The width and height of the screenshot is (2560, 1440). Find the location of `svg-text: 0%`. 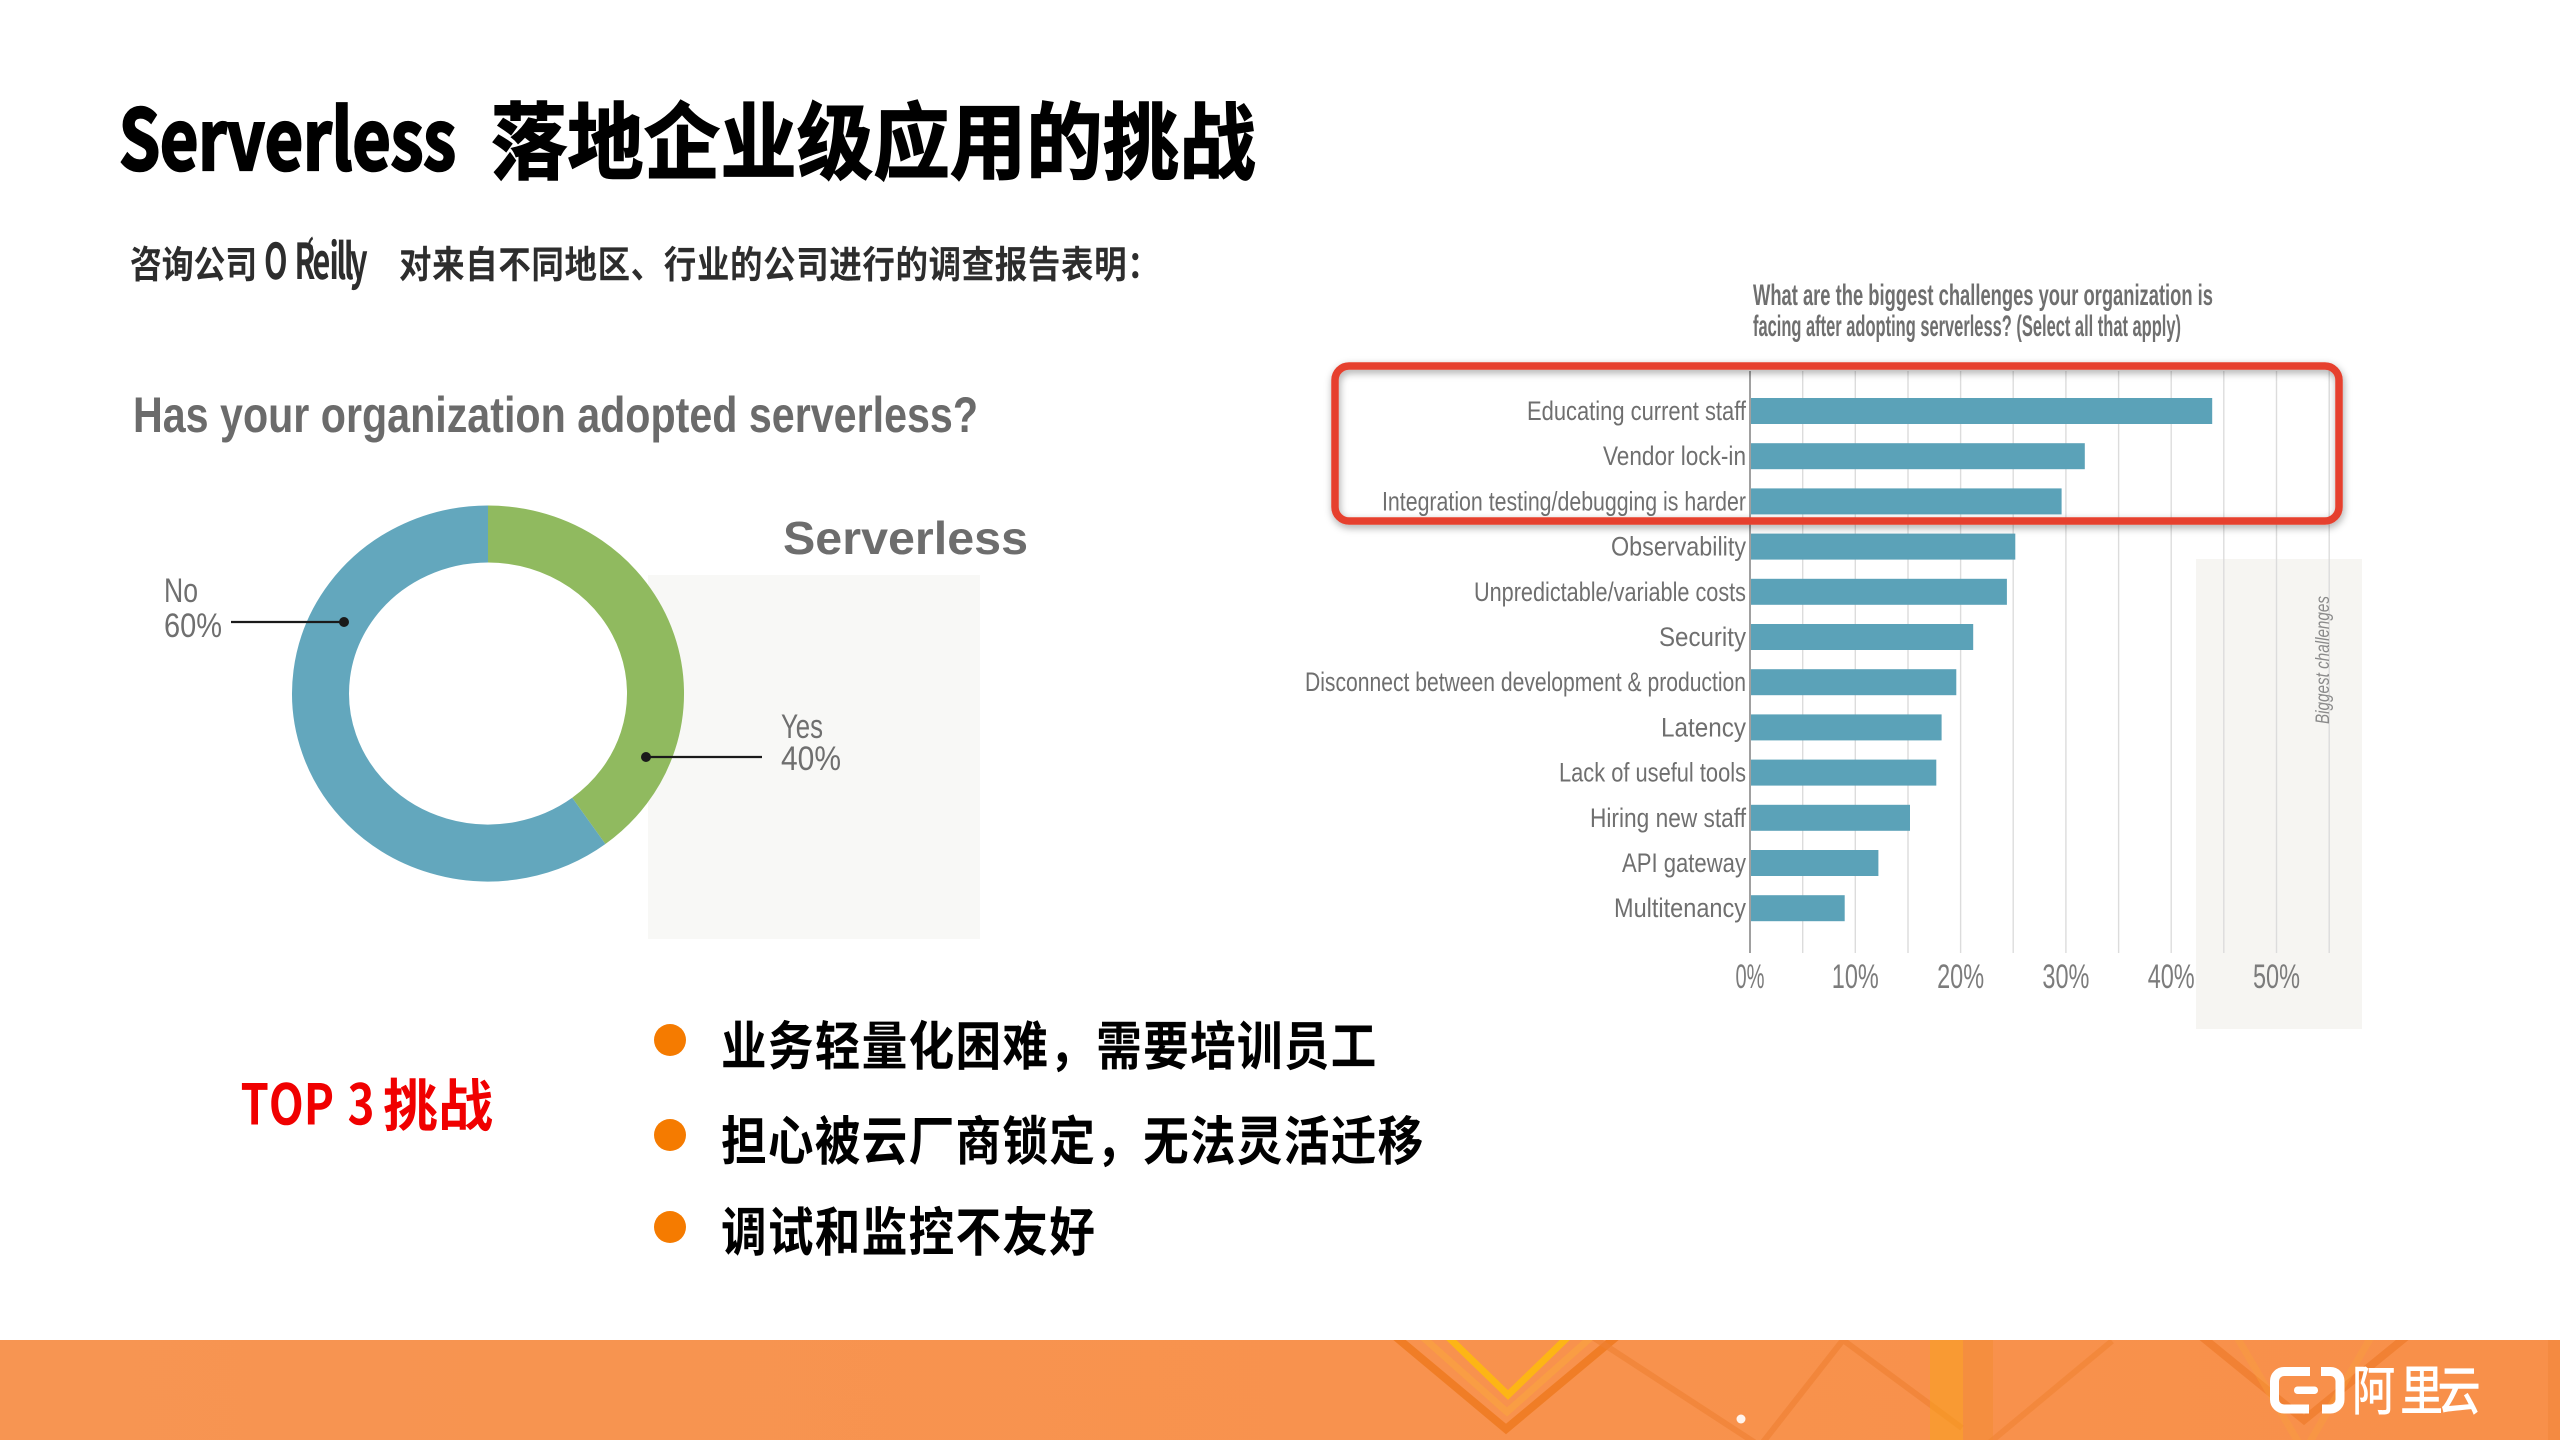

svg-text: 0% is located at coordinates (1750, 977).